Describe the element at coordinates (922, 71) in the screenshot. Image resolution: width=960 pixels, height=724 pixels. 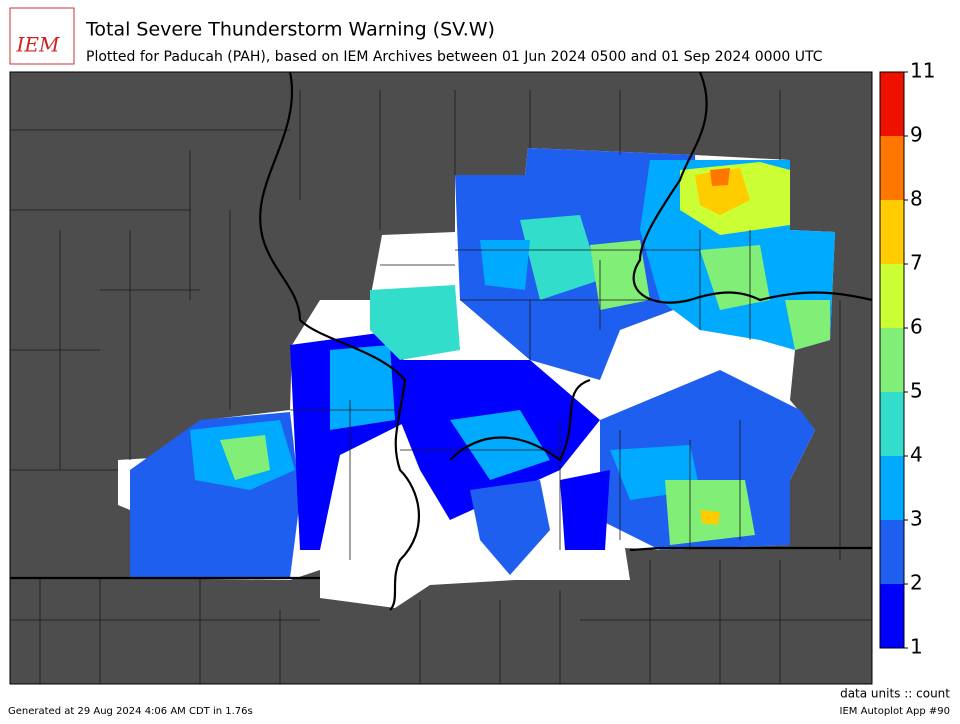
I see `colorbar-tick-label: 11` at that location.